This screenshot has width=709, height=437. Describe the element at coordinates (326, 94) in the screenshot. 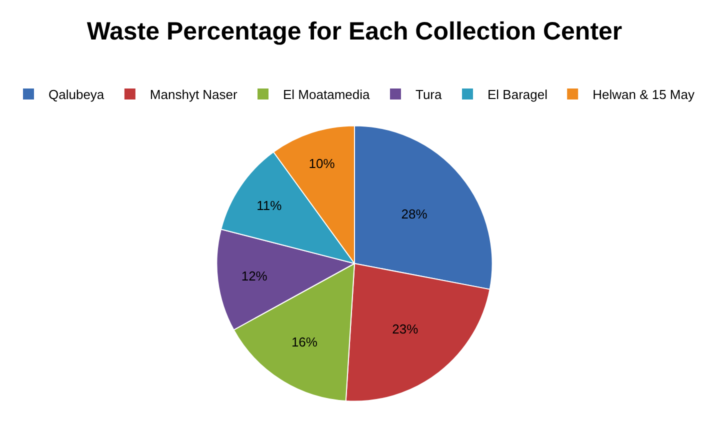

I see `legend-label: El Moatamedia` at that location.